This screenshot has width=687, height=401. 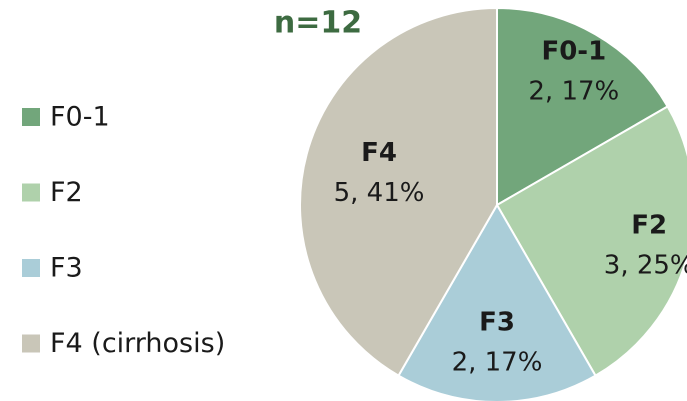 What do you see at coordinates (318, 23) in the screenshot?
I see `chart-title: n=12` at bounding box center [318, 23].